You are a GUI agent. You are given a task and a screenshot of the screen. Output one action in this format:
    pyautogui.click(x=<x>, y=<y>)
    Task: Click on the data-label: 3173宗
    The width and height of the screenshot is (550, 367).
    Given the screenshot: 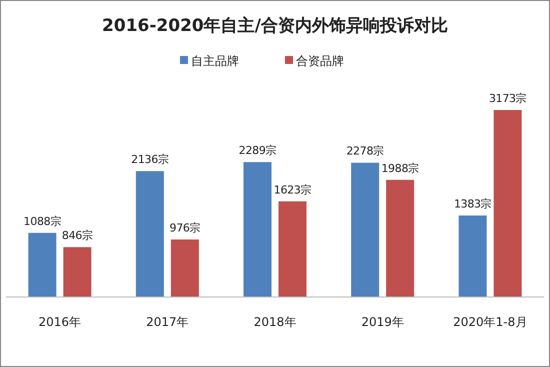 What is the action you would take?
    pyautogui.click(x=507, y=98)
    